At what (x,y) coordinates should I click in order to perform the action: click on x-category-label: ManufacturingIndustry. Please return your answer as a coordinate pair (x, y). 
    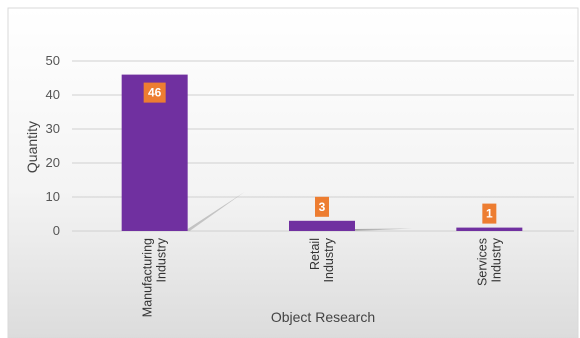
    Looking at the image, I should click on (155, 277).